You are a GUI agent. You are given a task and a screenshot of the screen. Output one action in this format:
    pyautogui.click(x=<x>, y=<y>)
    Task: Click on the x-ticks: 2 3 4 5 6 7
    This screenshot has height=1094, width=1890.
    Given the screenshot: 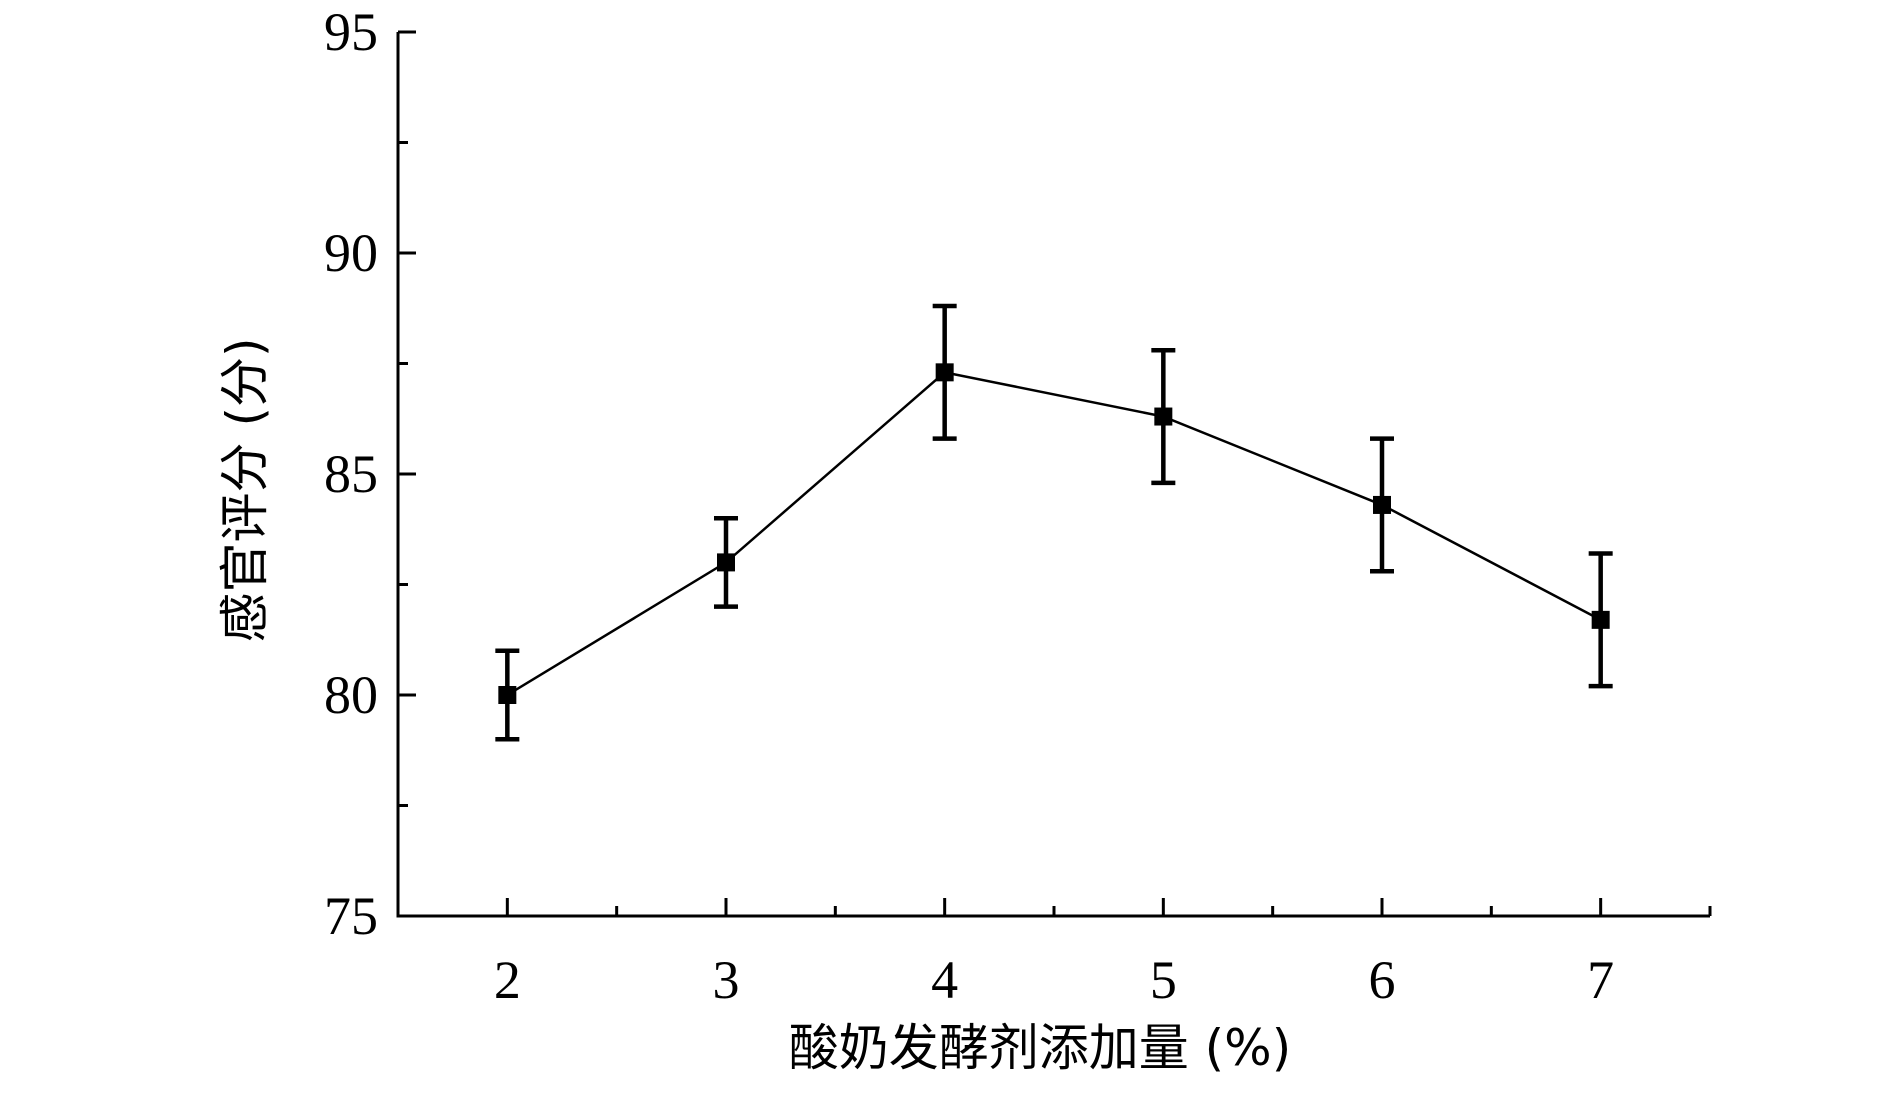 What is the action you would take?
    pyautogui.click(x=1054, y=954)
    